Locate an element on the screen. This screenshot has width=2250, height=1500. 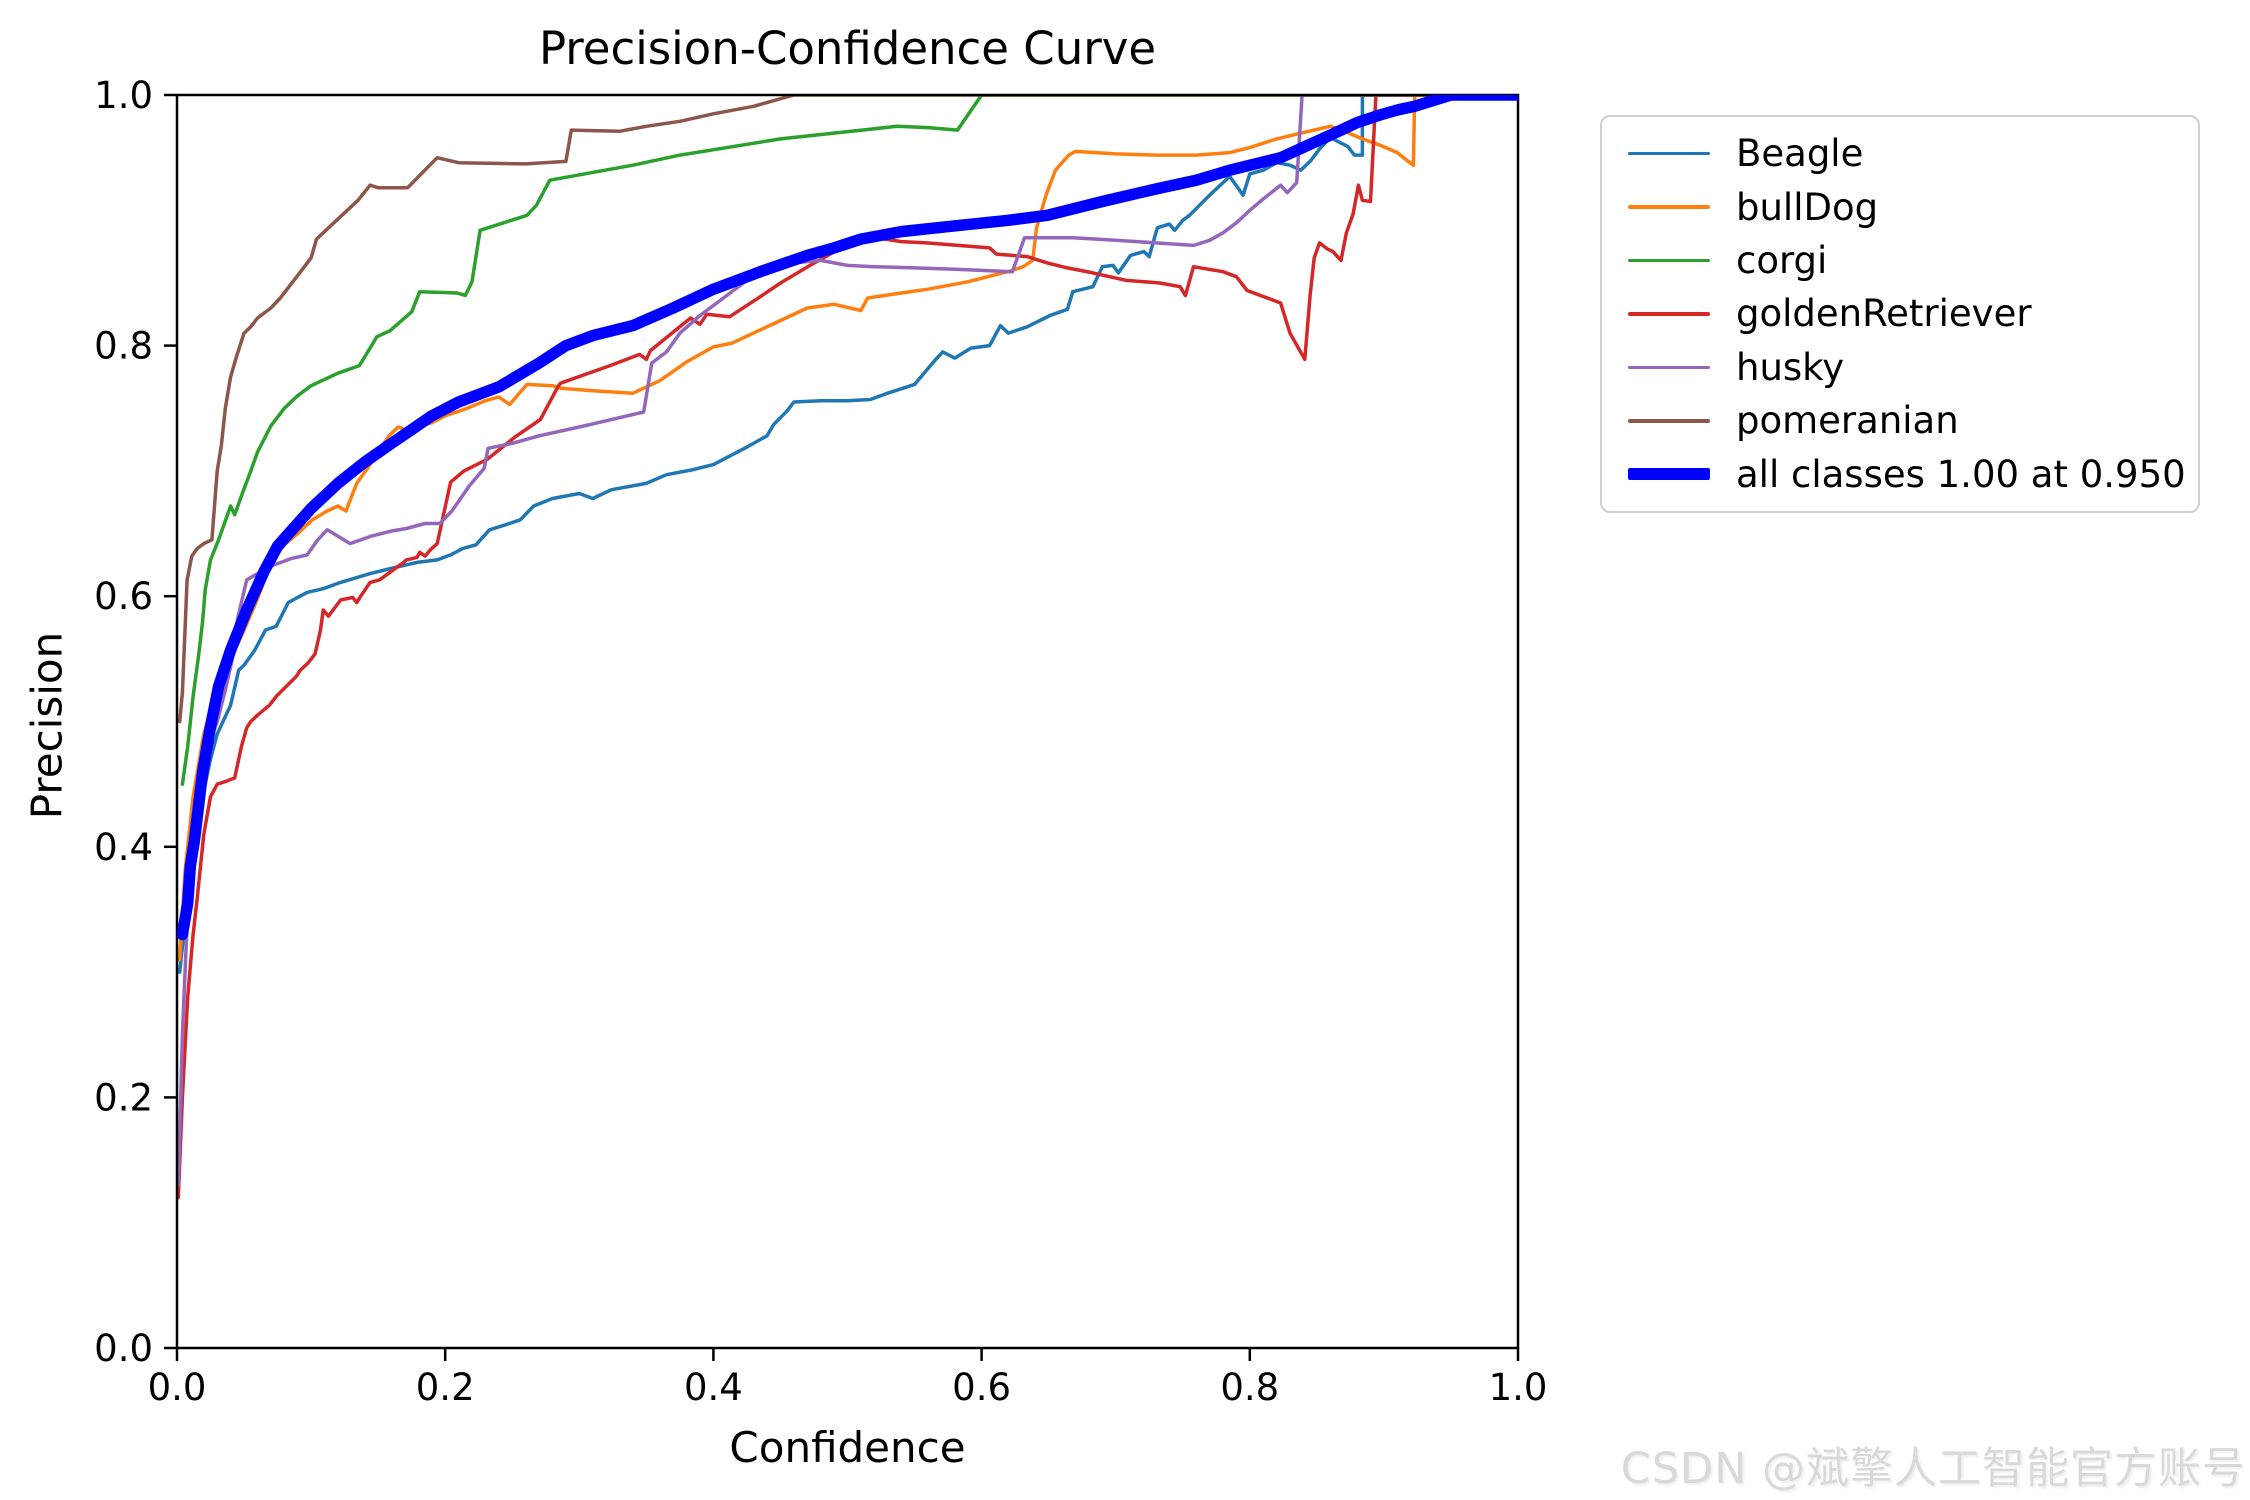
legend-item-corgi: corgi is located at coordinates (1913, 260).